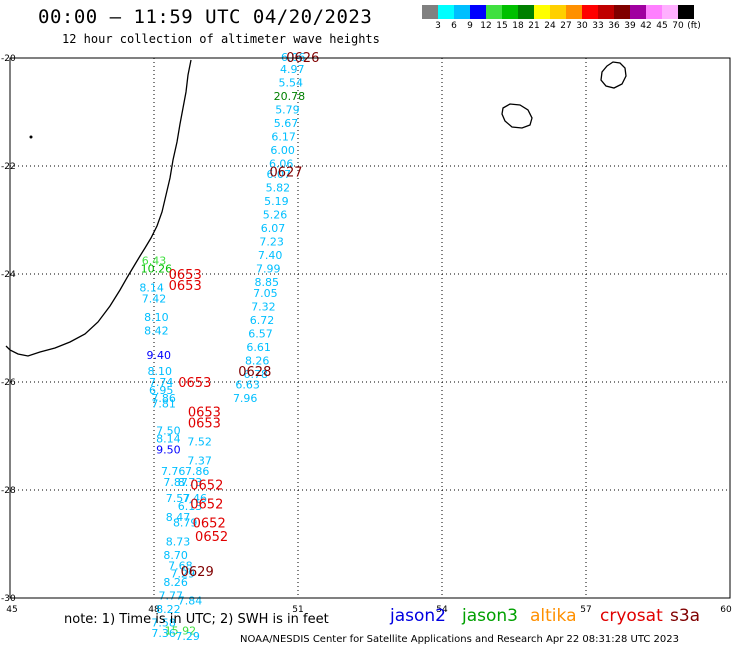  What do you see at coordinates (614, 26) in the screenshot?
I see `colorbar-label: 36` at bounding box center [614, 26].